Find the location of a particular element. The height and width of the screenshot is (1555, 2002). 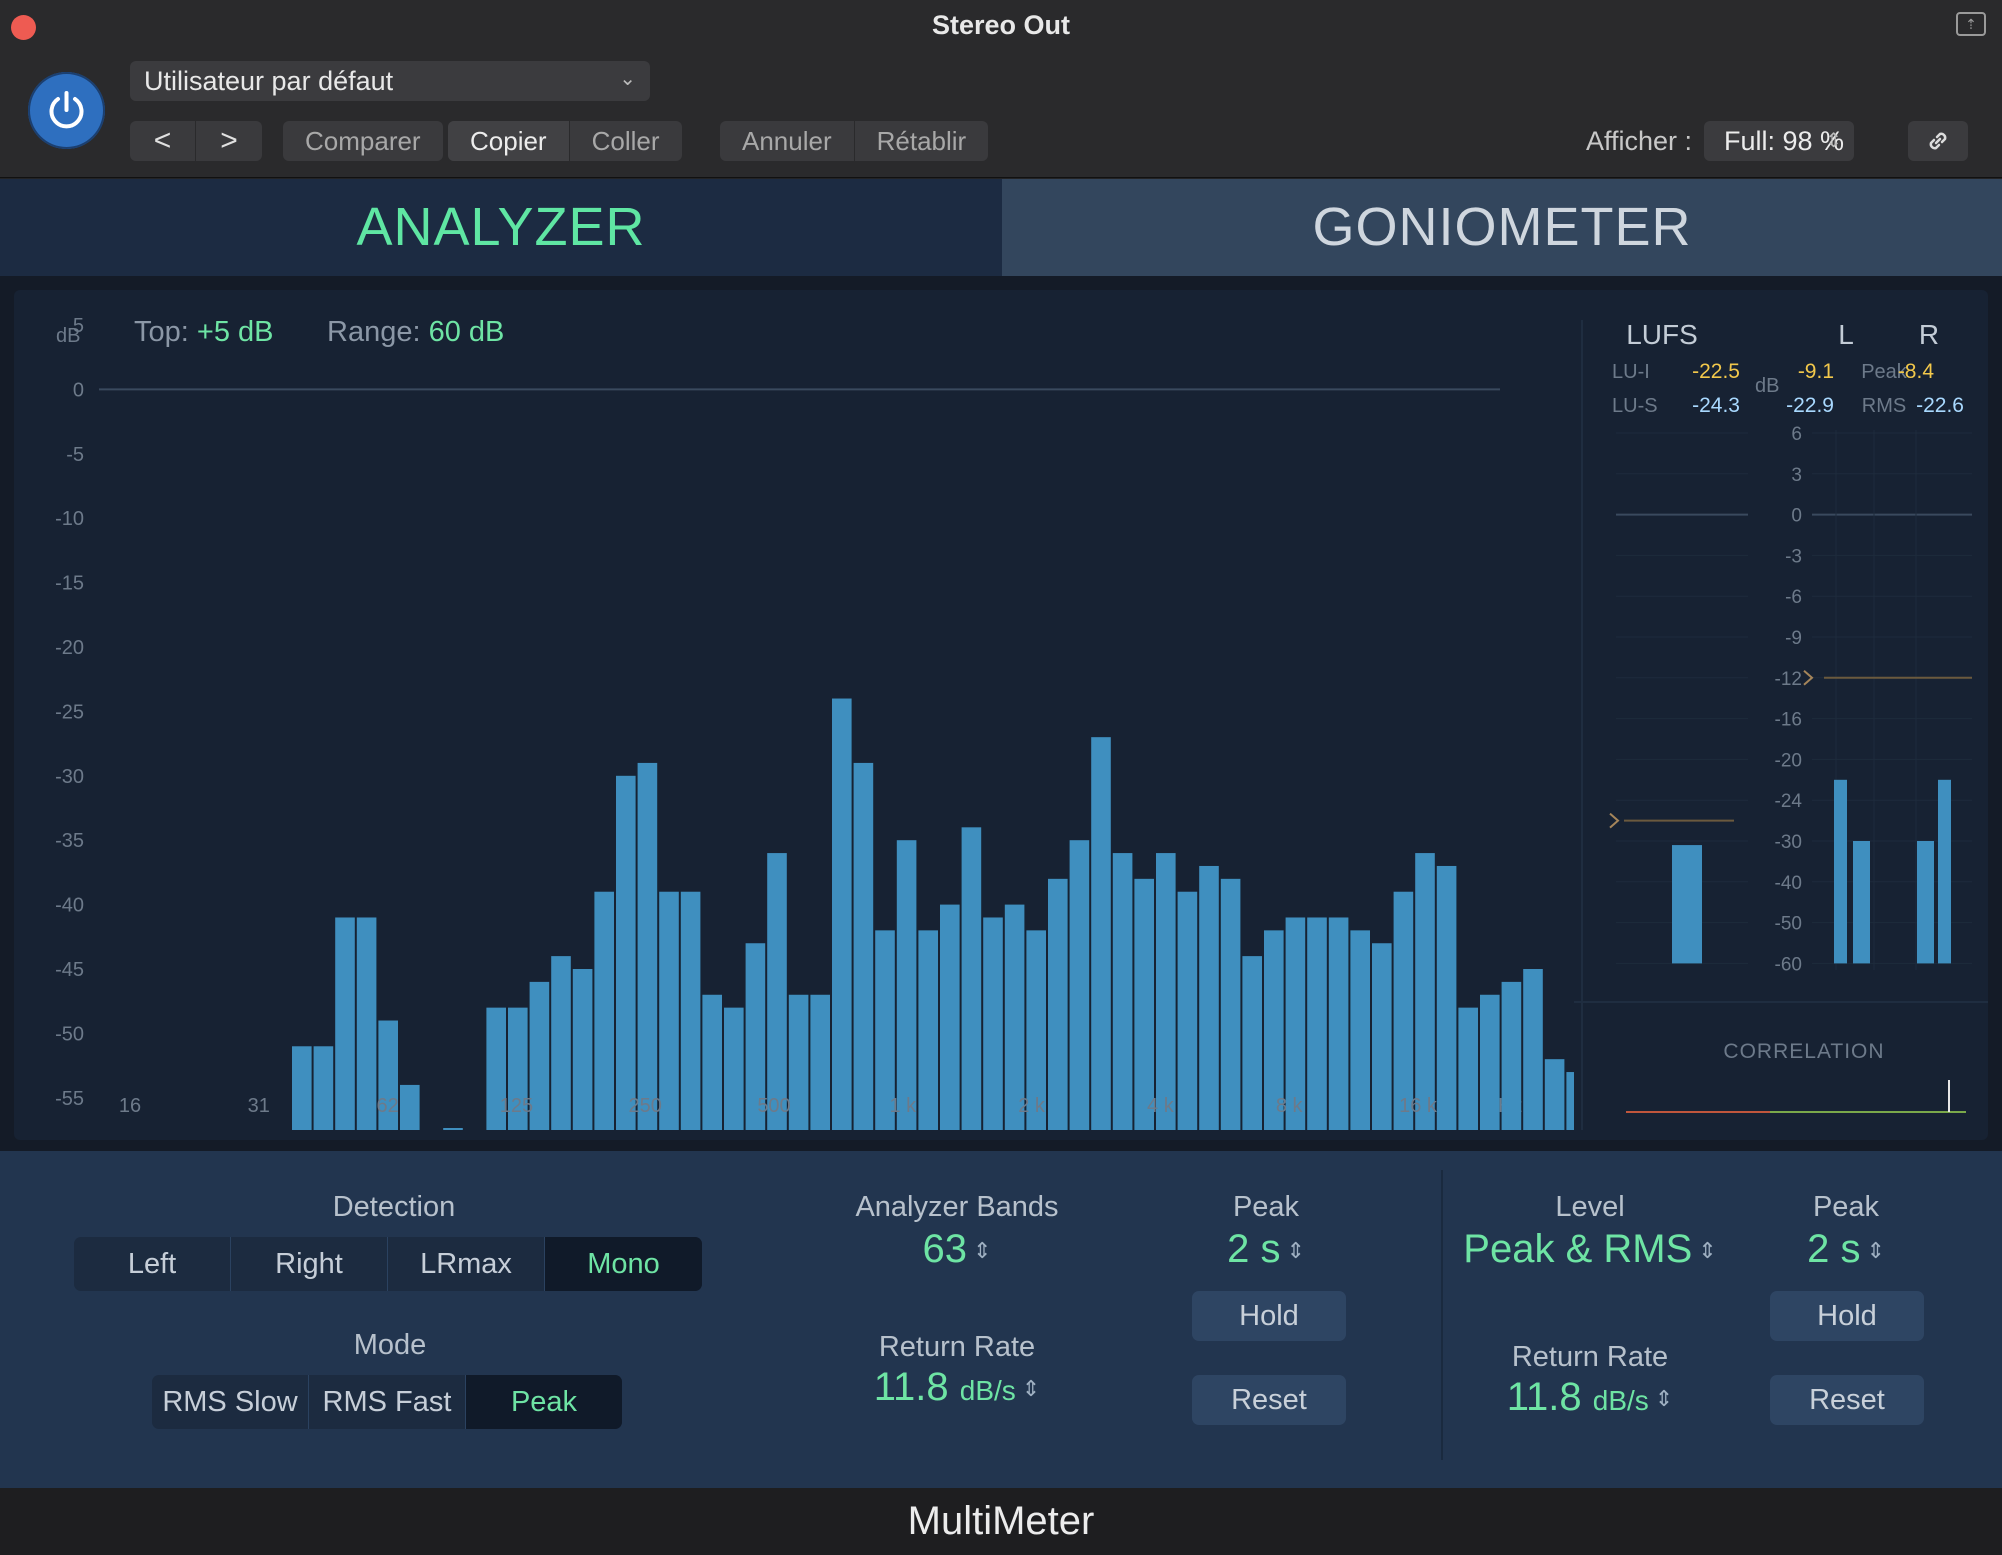

preset-select: Utilisateur par défaut ⌄ is located at coordinates (390, 81).